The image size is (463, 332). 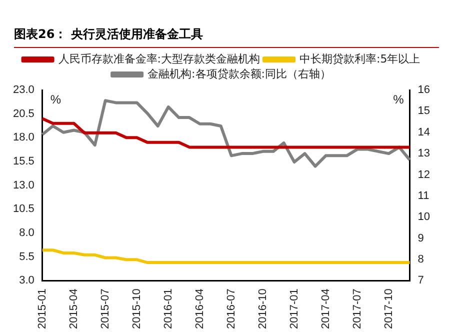 What do you see at coordinates (421, 280) in the screenshot?
I see `y2-tick-label: 7` at bounding box center [421, 280].